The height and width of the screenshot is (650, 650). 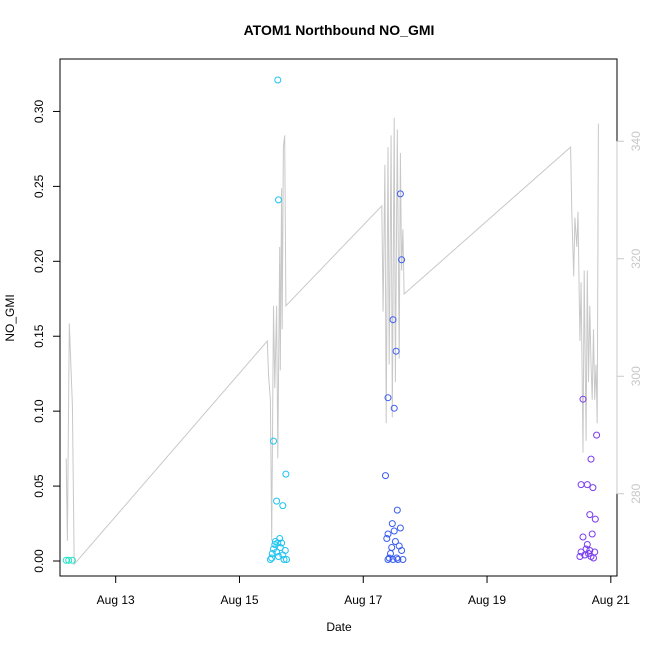 I want to click on y-tick-label: 0.10, so click(x=39, y=411).